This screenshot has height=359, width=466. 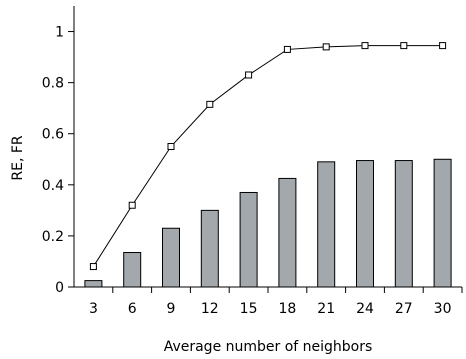 What do you see at coordinates (268, 347) in the screenshot?
I see `x-axis-title: Average number of neighbors` at bounding box center [268, 347].